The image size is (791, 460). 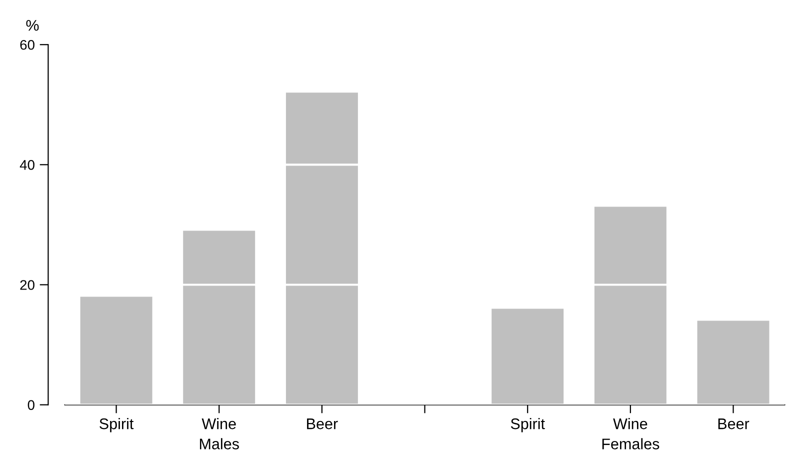 I want to click on y-tick-label: 40, so click(x=27, y=165).